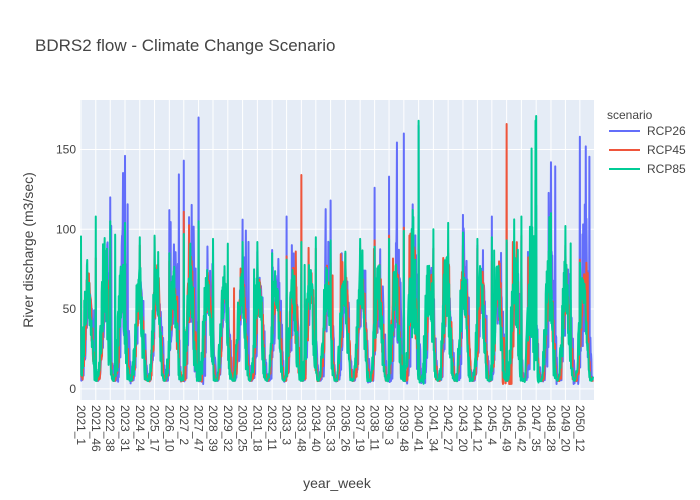  I want to click on x-axis-title: year_week, so click(337, 483).